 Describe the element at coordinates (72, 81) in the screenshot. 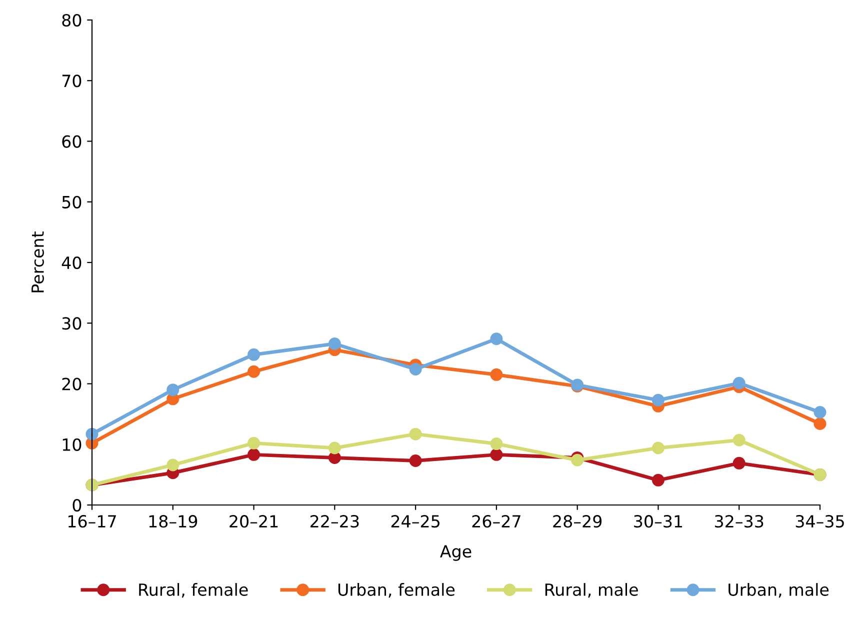

I see `y-tick-label: 70` at that location.